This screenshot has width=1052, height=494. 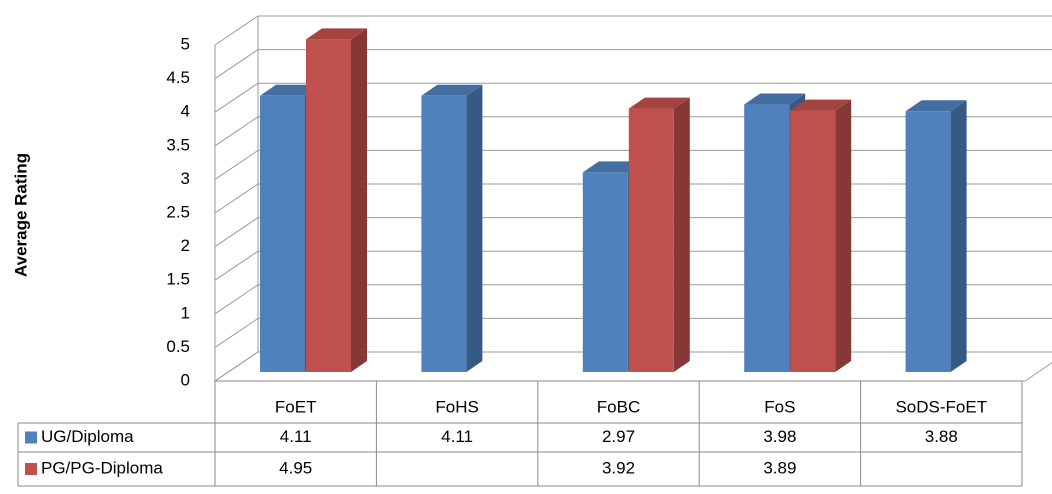 What do you see at coordinates (185, 178) in the screenshot?
I see `y-tick-label: 3` at bounding box center [185, 178].